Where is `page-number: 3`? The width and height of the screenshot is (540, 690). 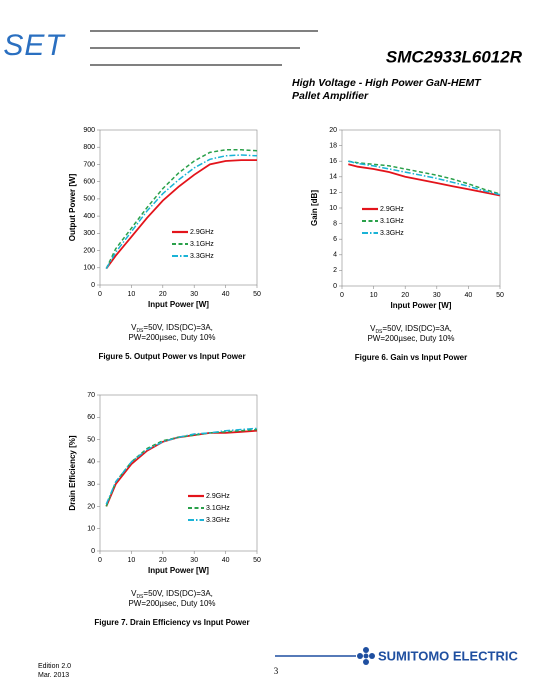 page-number: 3 is located at coordinates (276, 671).